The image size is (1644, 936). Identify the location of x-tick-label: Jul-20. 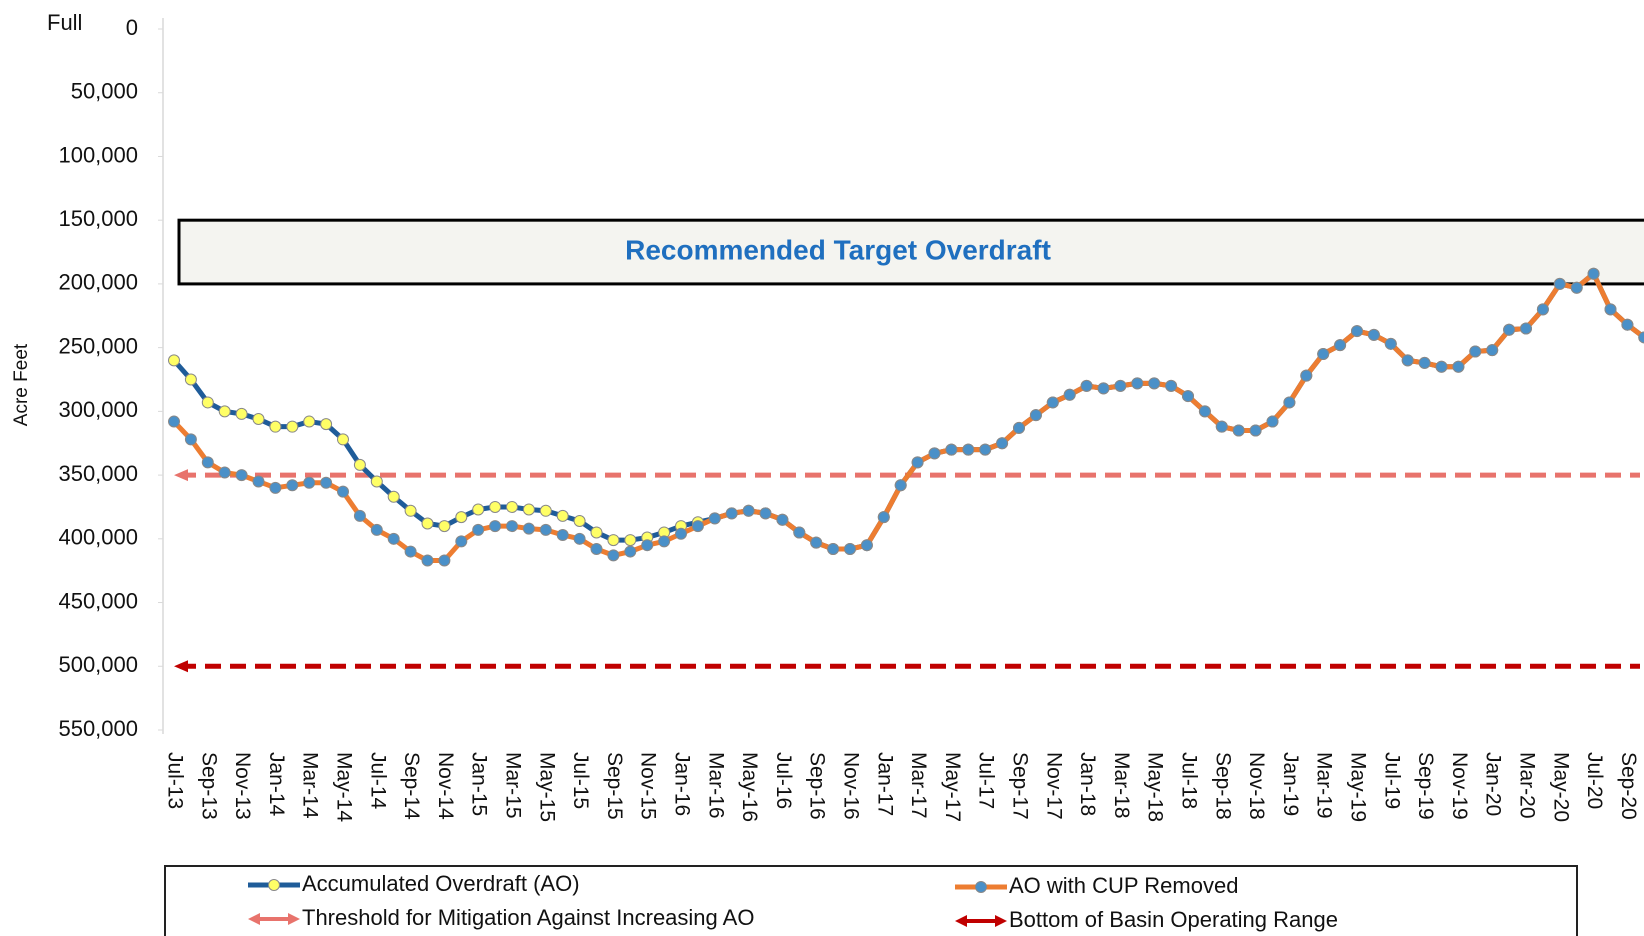
(1594, 780).